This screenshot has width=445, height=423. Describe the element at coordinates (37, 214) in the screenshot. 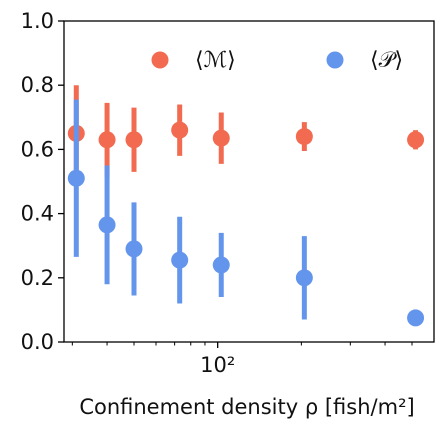

I see `y-tick-label: 0.4` at that location.